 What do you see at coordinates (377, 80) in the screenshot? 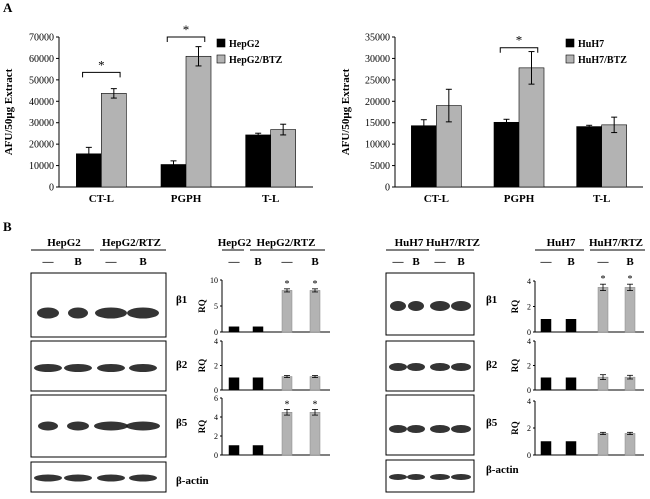
I see `y-tick-label: 25000` at bounding box center [377, 80].